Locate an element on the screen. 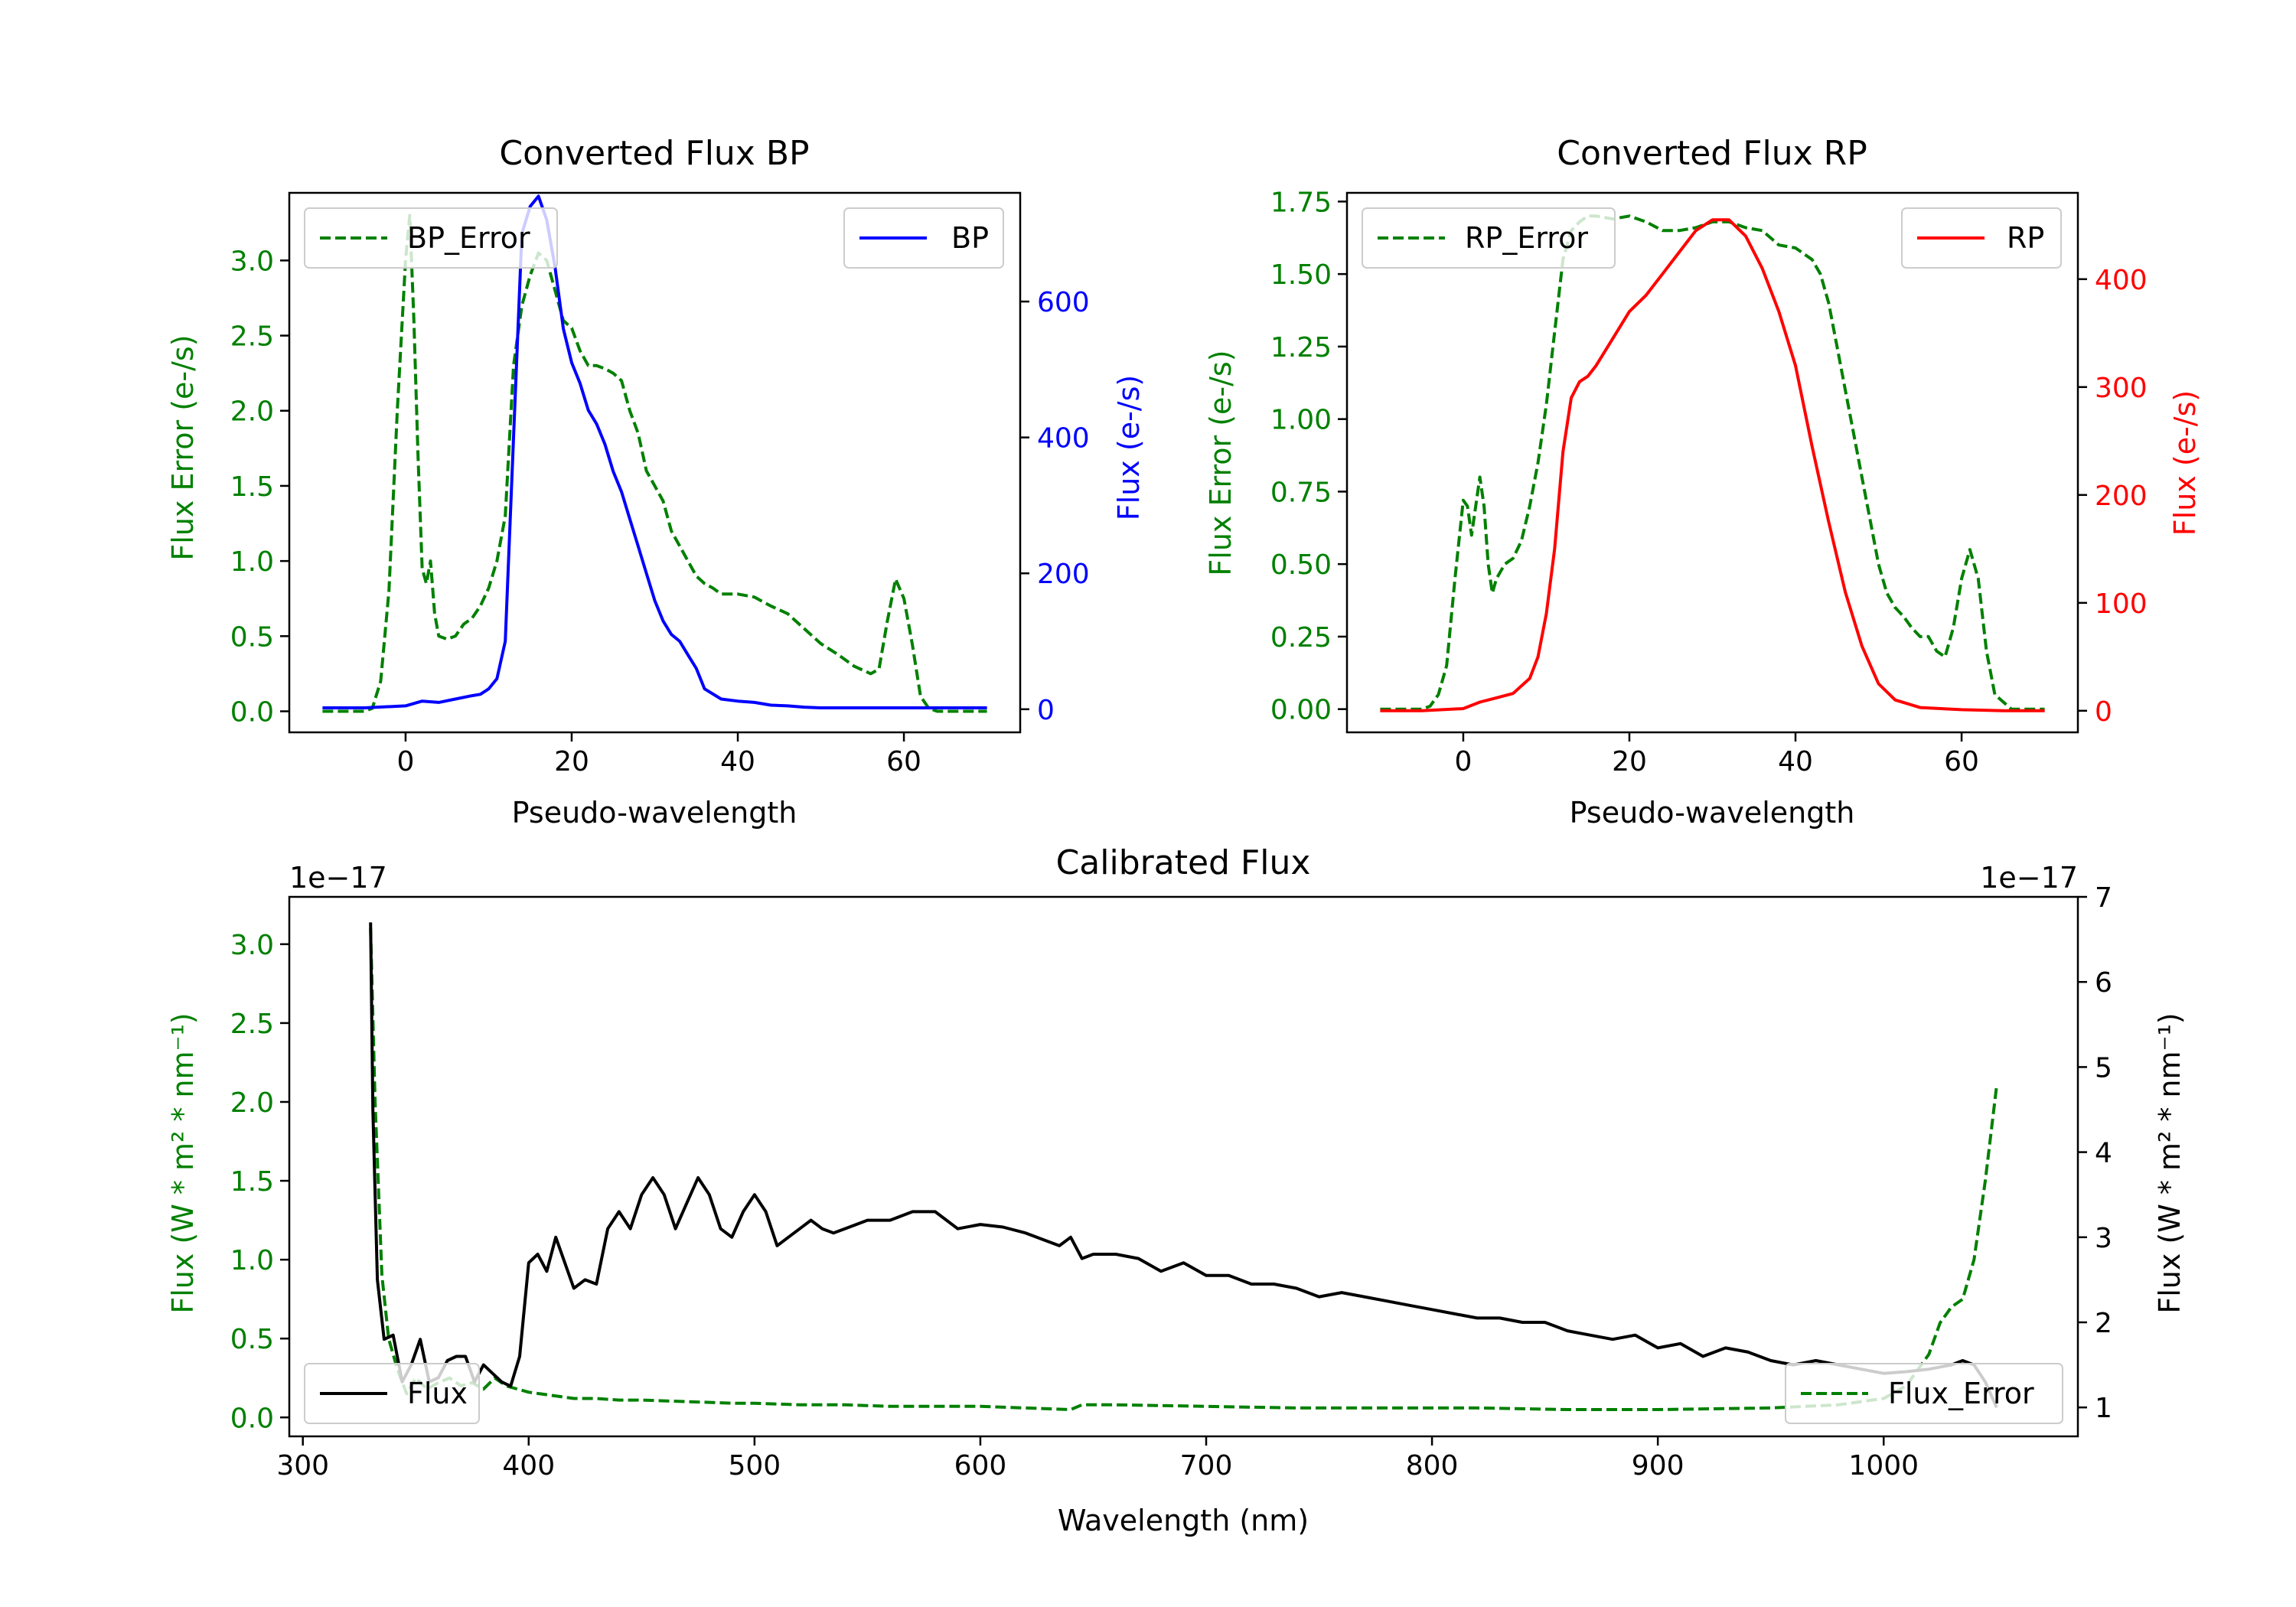  bp-legend-left-label: BP_Error is located at coordinates (468, 238).